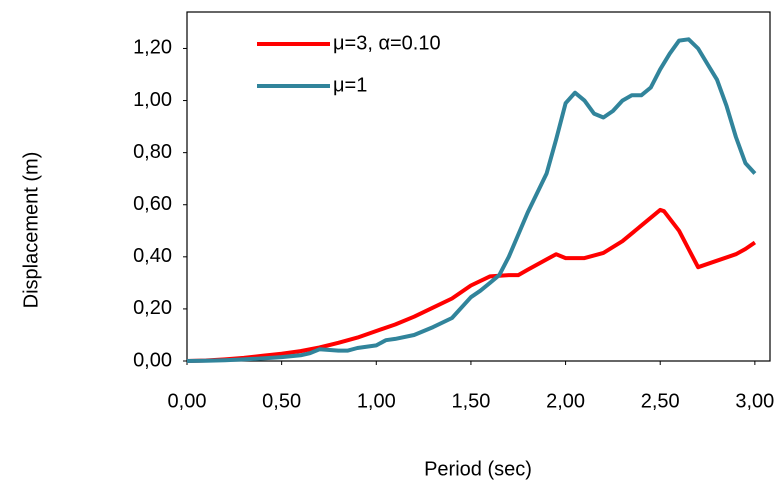 This screenshot has height=488, width=780. Describe the element at coordinates (660, 401) in the screenshot. I see `x-tick-label: 2,50` at that location.